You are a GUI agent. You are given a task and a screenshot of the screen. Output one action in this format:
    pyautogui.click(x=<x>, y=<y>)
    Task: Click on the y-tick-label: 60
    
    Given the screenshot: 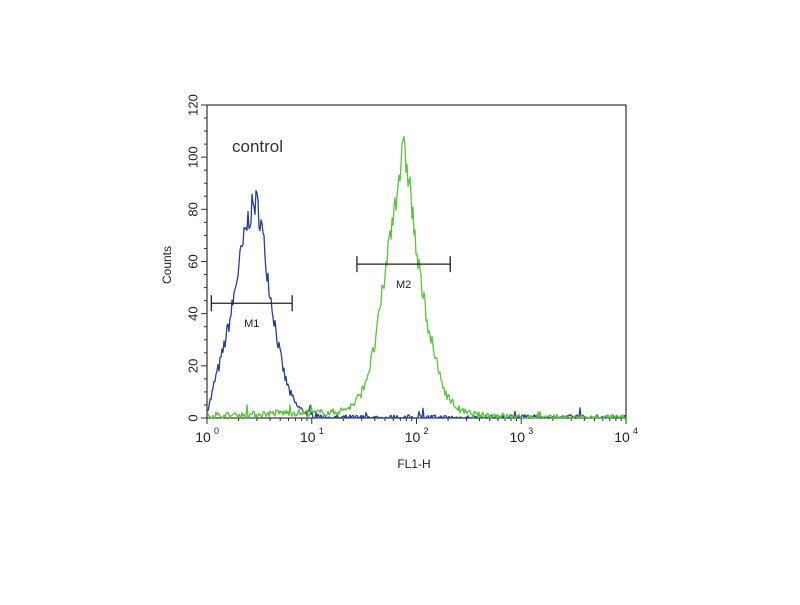 What is the action you would take?
    pyautogui.click(x=192, y=261)
    